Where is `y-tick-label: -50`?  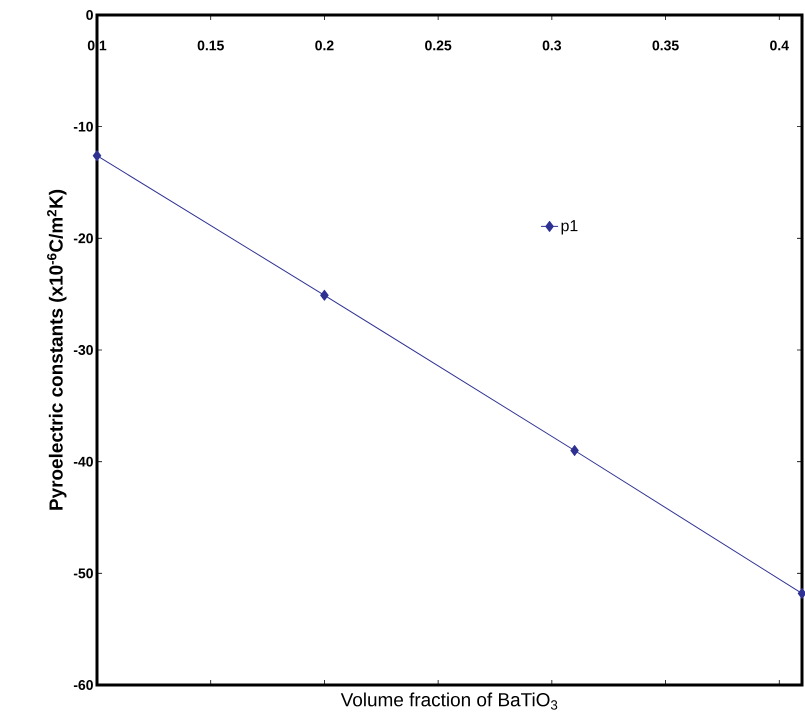
y-tick-label: -50 is located at coordinates (83, 573).